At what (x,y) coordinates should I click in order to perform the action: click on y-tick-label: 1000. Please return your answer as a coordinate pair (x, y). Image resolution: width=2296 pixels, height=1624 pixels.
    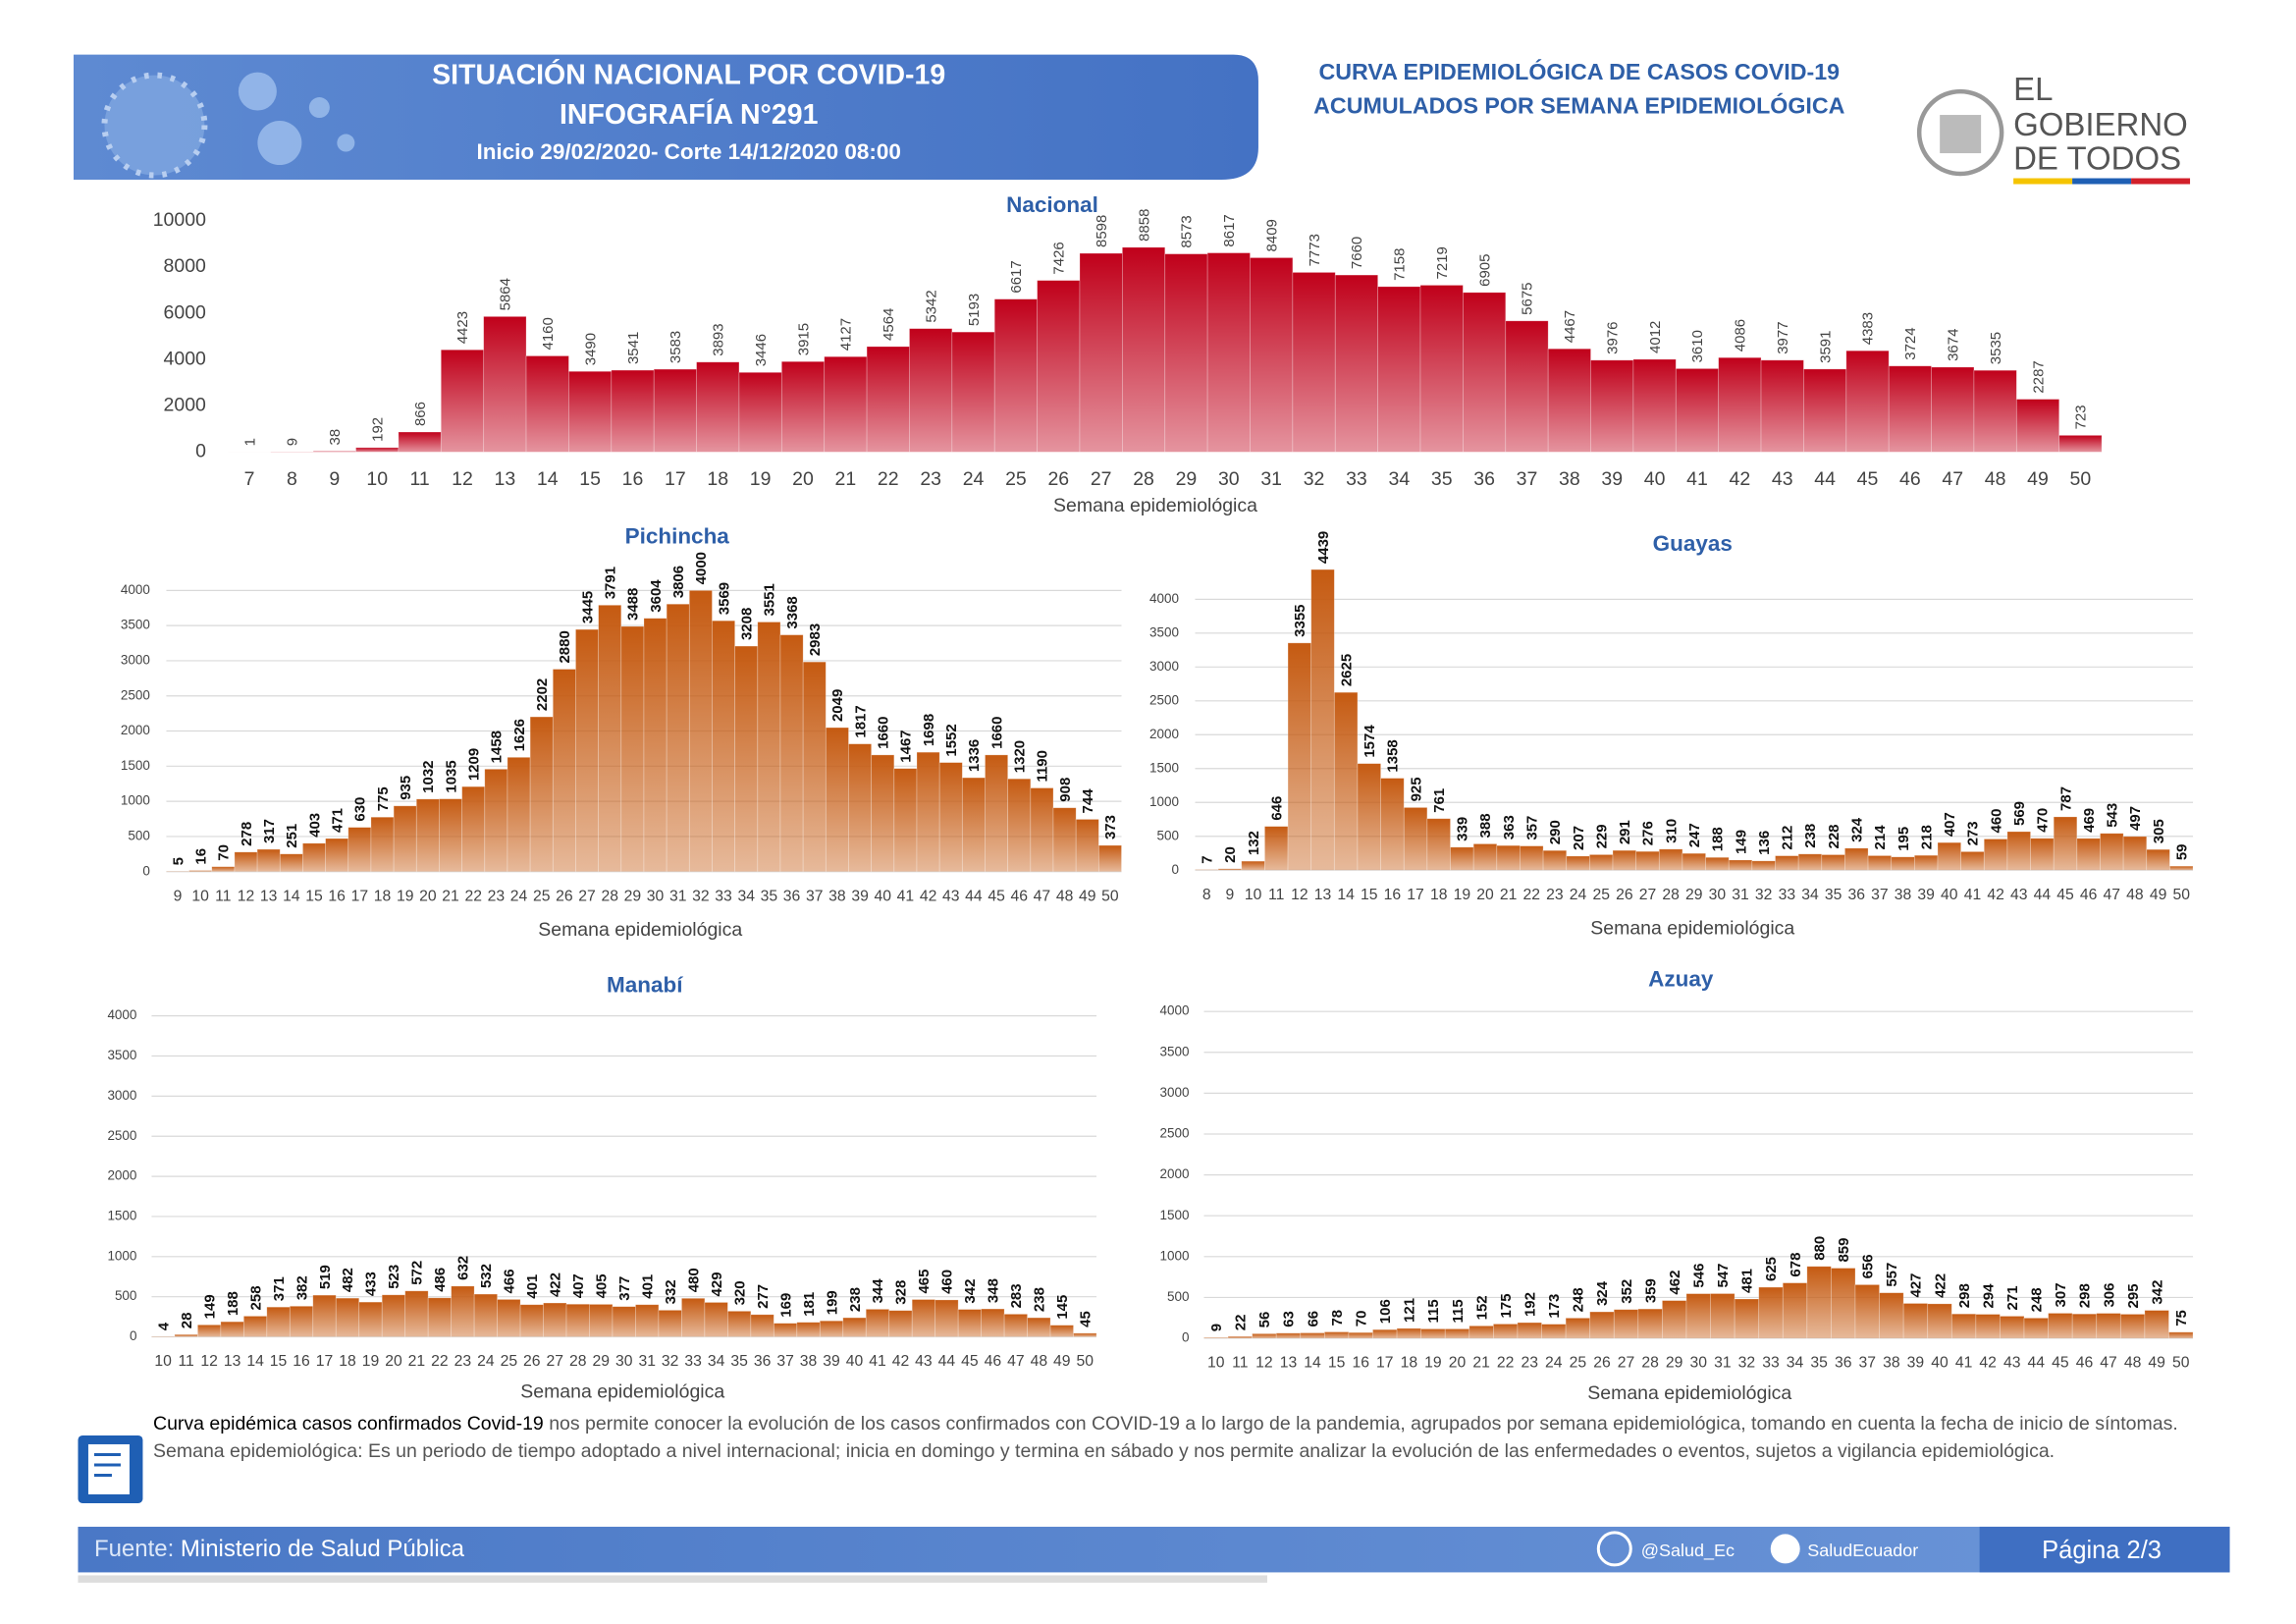
    Looking at the image, I should click on (1174, 1255).